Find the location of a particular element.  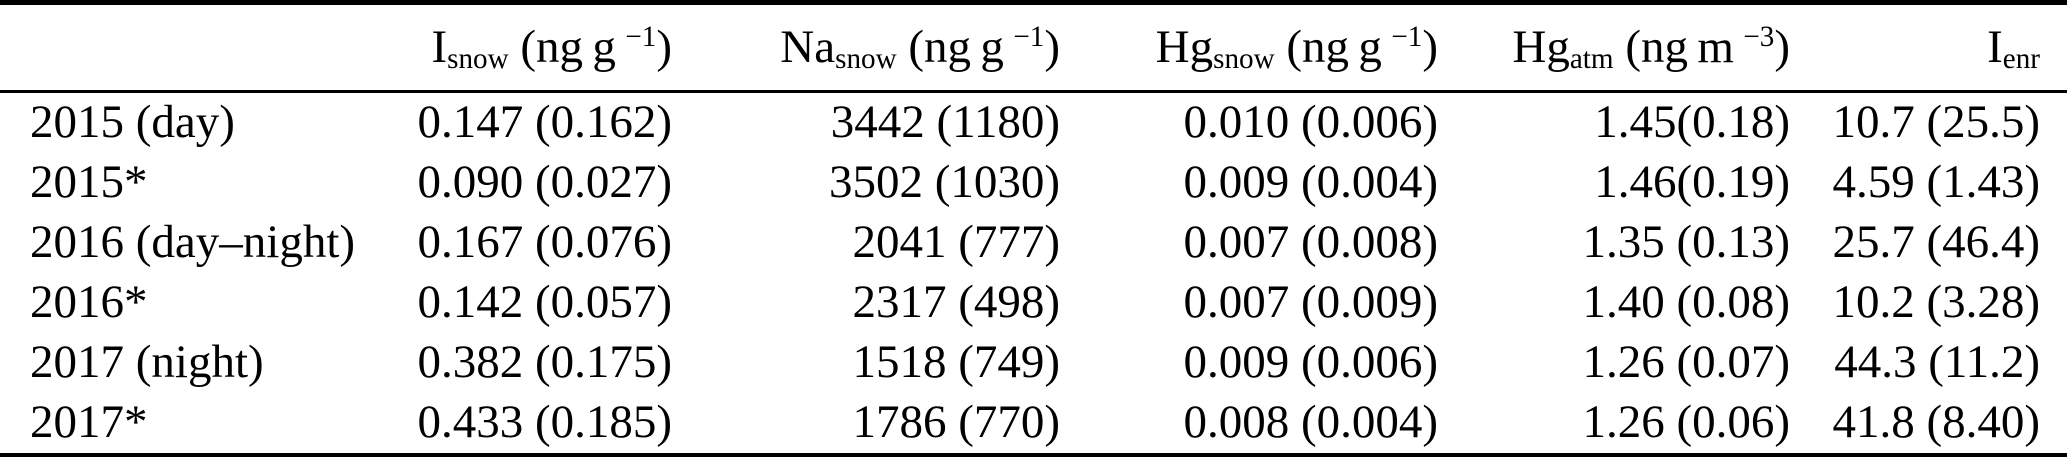

cell-i-snow: 0.382 (0.175) is located at coordinates (544, 362).